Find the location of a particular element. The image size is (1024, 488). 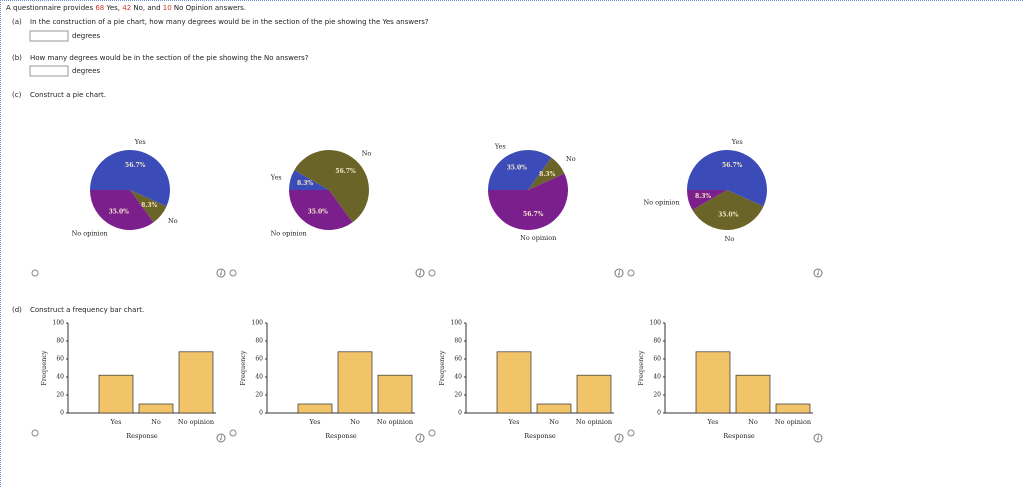

intro-segment: 68 is located at coordinates (99, 8).